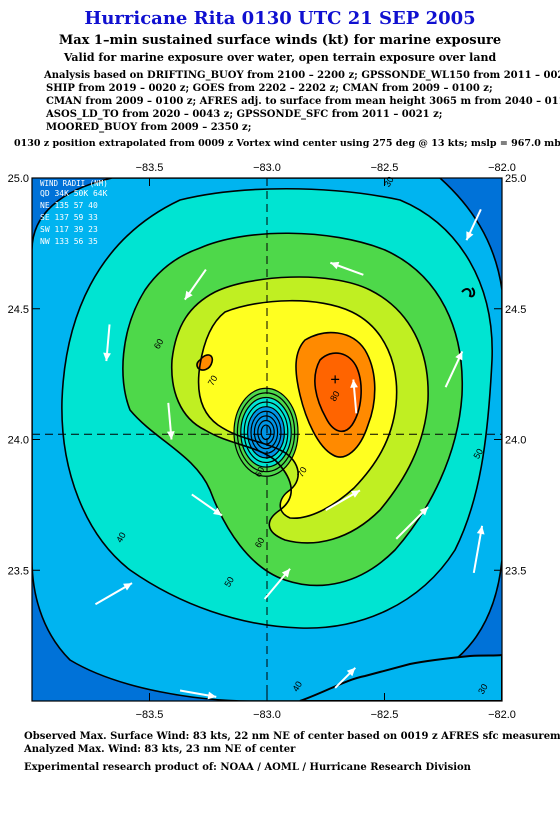 Image resolution: width=560 pixels, height=815 pixels. I want to click on fill-83-west-contour, so click(204, 362).